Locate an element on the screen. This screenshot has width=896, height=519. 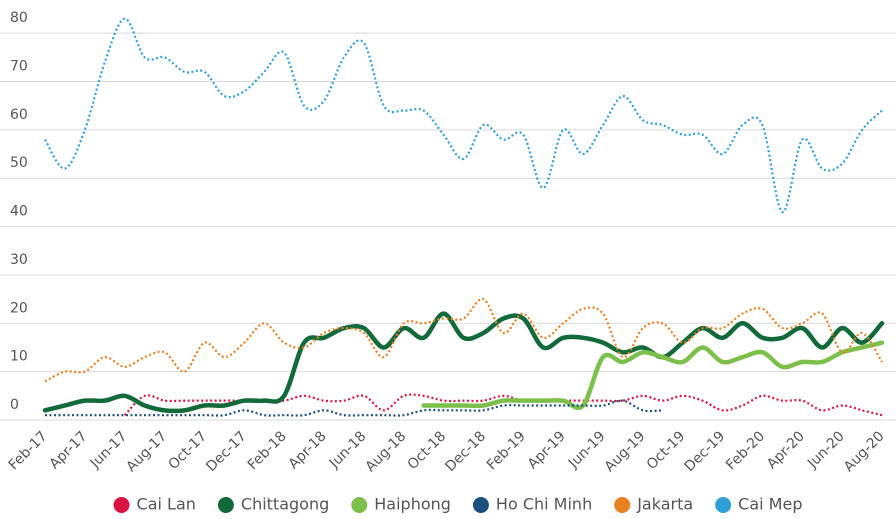
y-tick-label: 10 is located at coordinates (19, 357).